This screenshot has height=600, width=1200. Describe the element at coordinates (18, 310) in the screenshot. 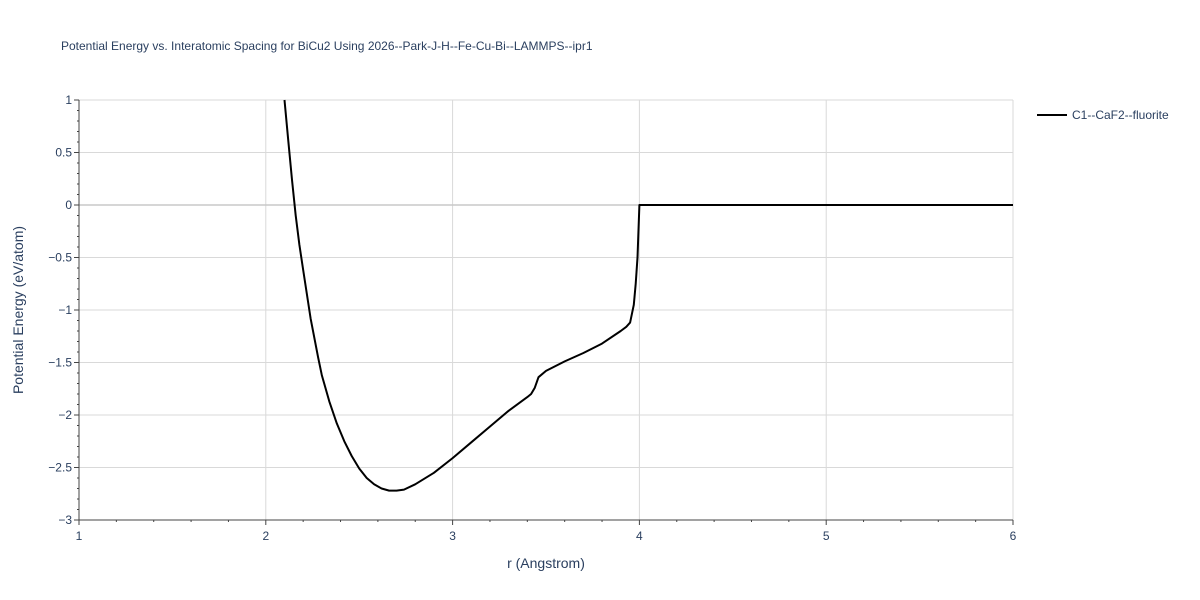

I see `y-axis-label: Potential Energy (eV/atom)` at that location.